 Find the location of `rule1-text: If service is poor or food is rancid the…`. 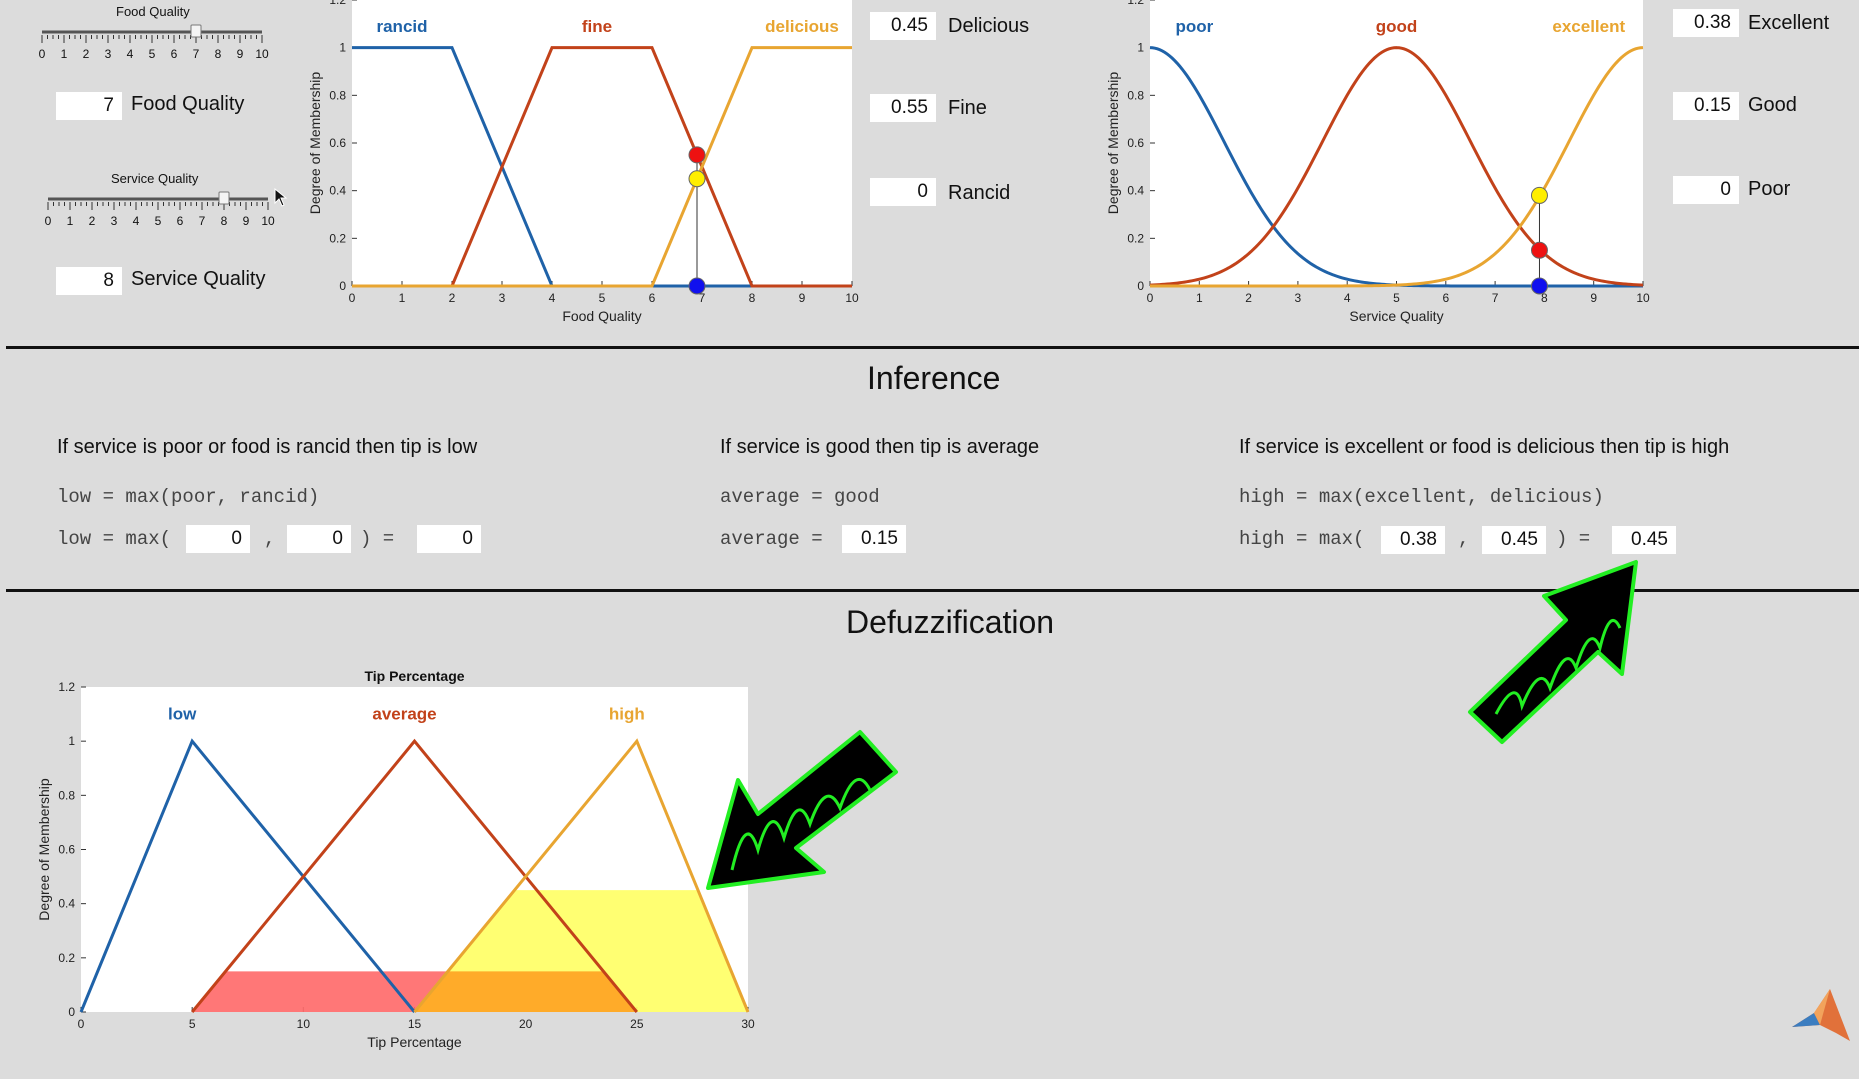

rule1-text: If service is poor or food is rancid the… is located at coordinates (267, 447).